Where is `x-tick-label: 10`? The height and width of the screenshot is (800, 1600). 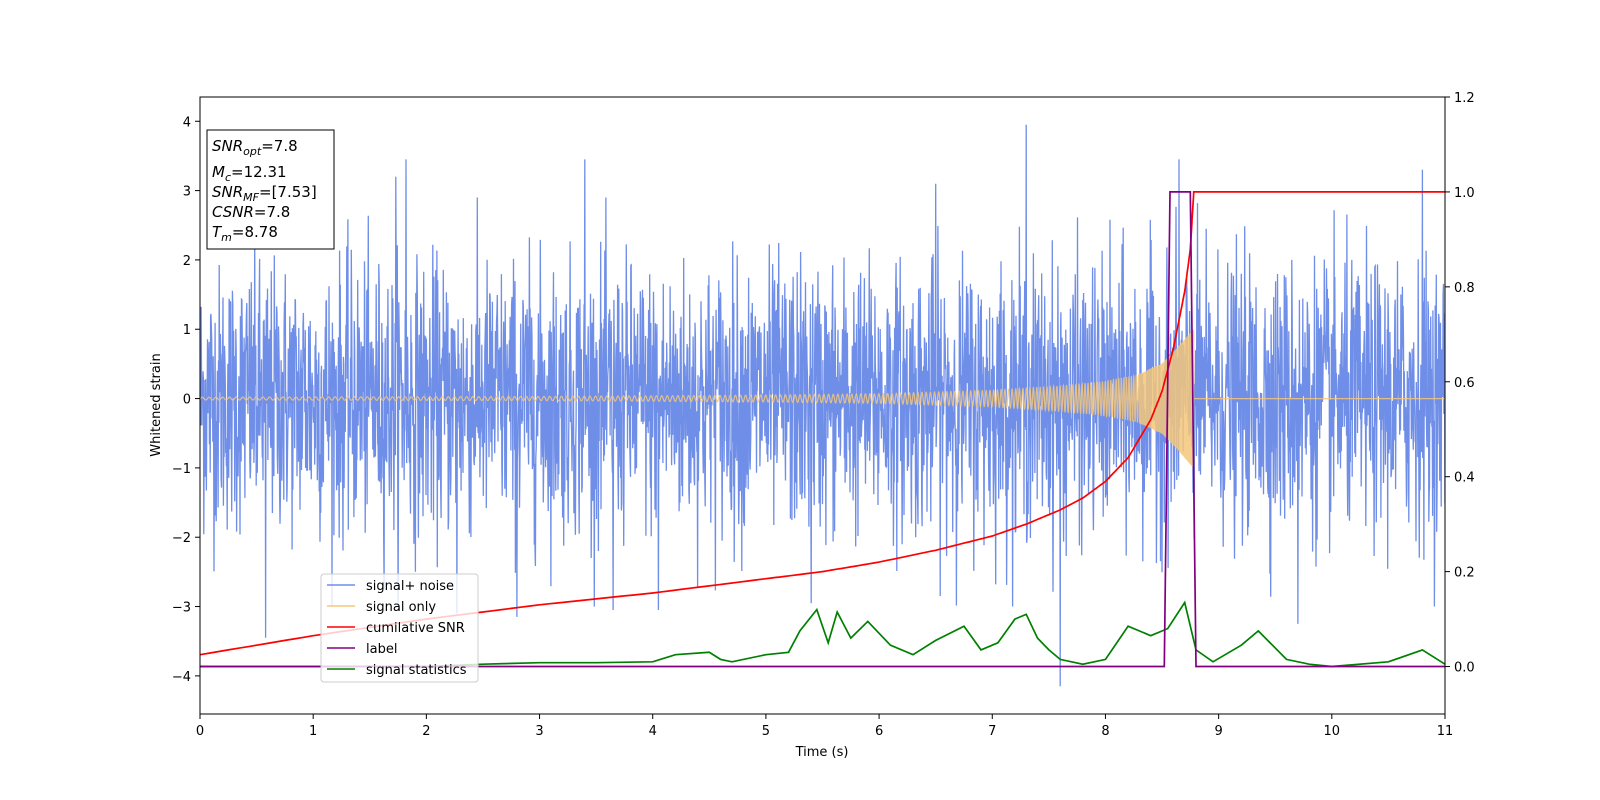 x-tick-label: 10 is located at coordinates (1332, 731).